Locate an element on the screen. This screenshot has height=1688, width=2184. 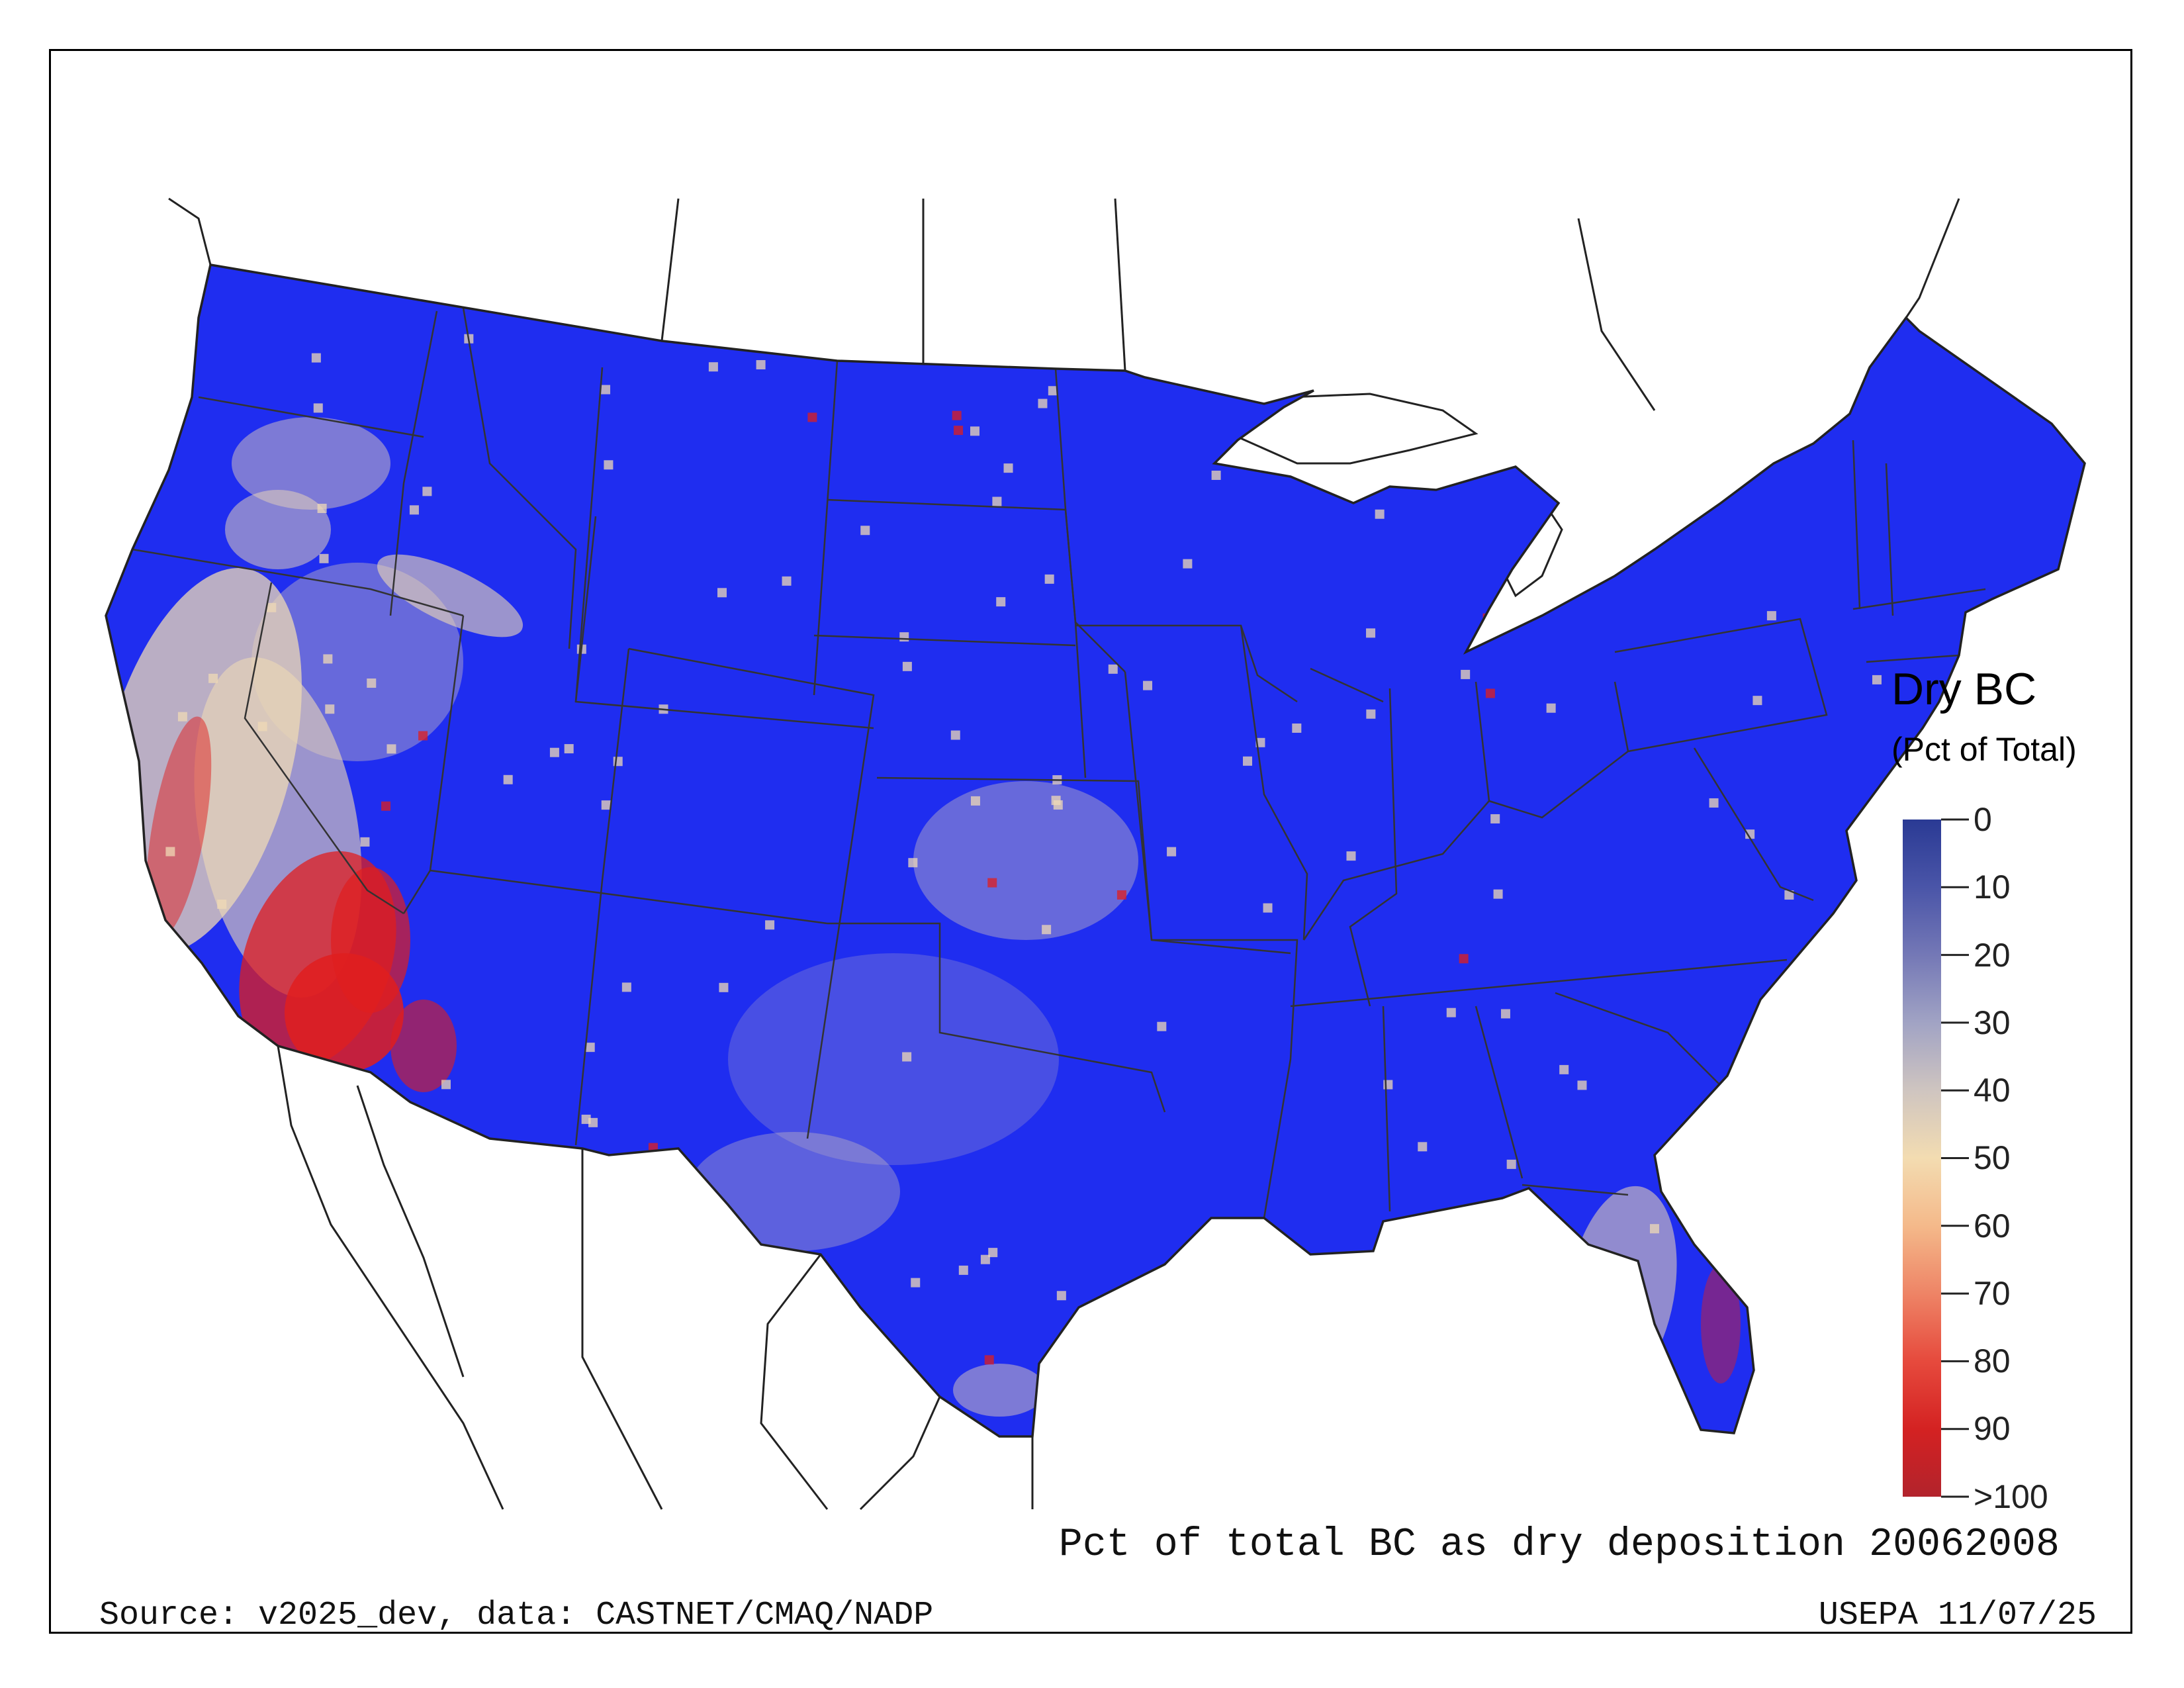
legend-tick-label: 20 is located at coordinates (1992, 955).